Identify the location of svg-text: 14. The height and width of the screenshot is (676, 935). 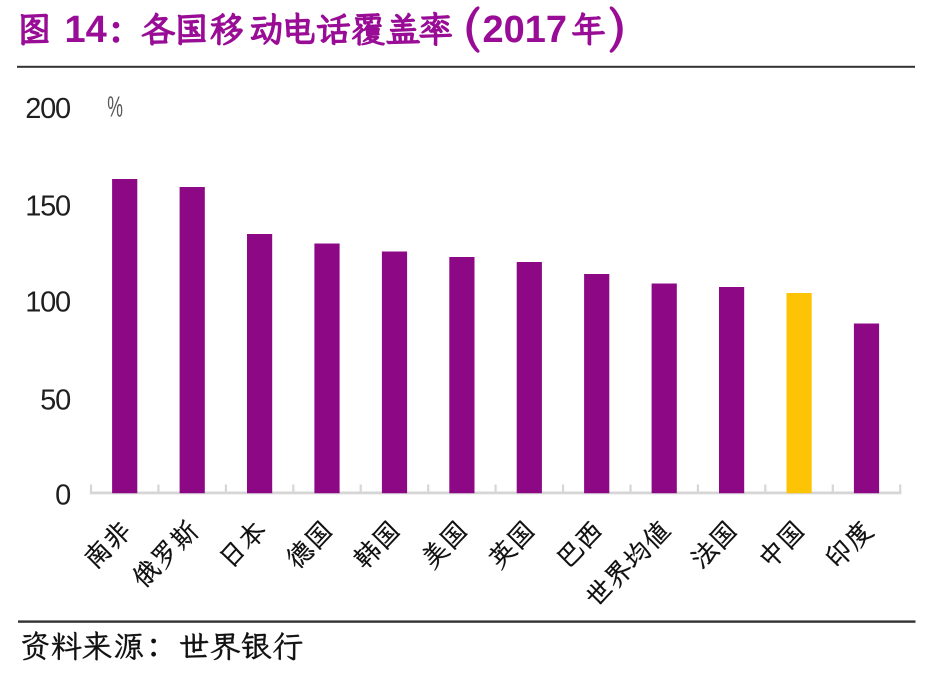
(86, 30).